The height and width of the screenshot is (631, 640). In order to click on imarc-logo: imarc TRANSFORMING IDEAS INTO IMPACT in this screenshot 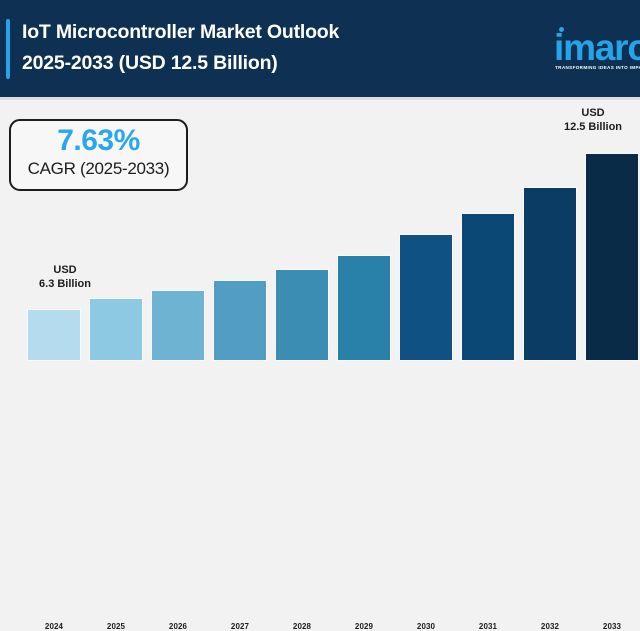, I will do `click(597, 51)`.